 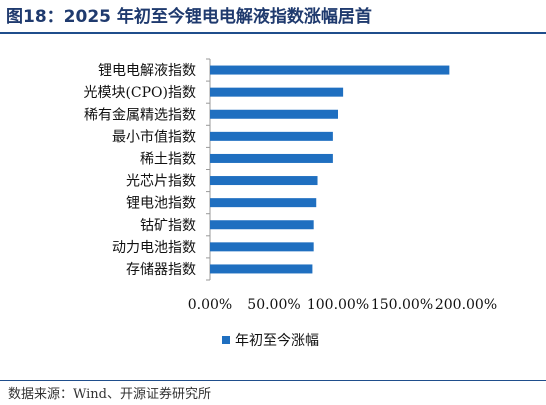 What do you see at coordinates (109, 394) in the screenshot?
I see `source-note: 数据来源：Wind、开源证券研究所` at bounding box center [109, 394].